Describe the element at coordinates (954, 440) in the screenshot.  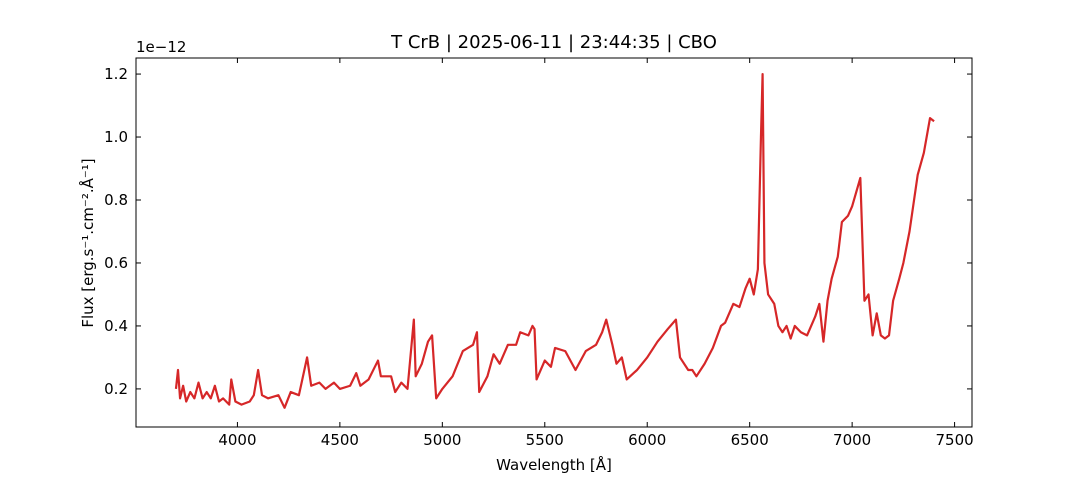
I see `x-tick-label: 7500` at that location.